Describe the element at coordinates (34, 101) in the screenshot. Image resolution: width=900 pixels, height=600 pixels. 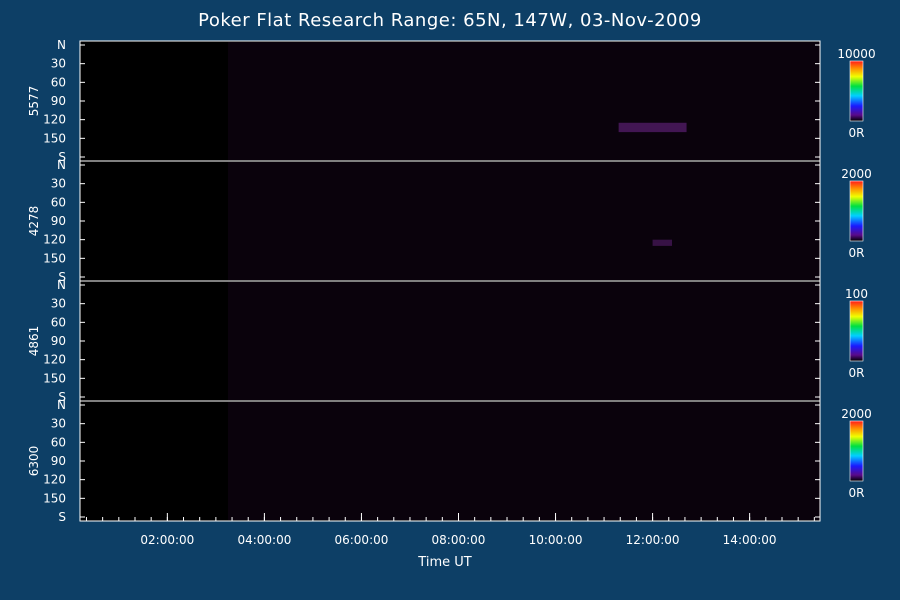
I see `panel-wavelength-label: 5577` at that location.